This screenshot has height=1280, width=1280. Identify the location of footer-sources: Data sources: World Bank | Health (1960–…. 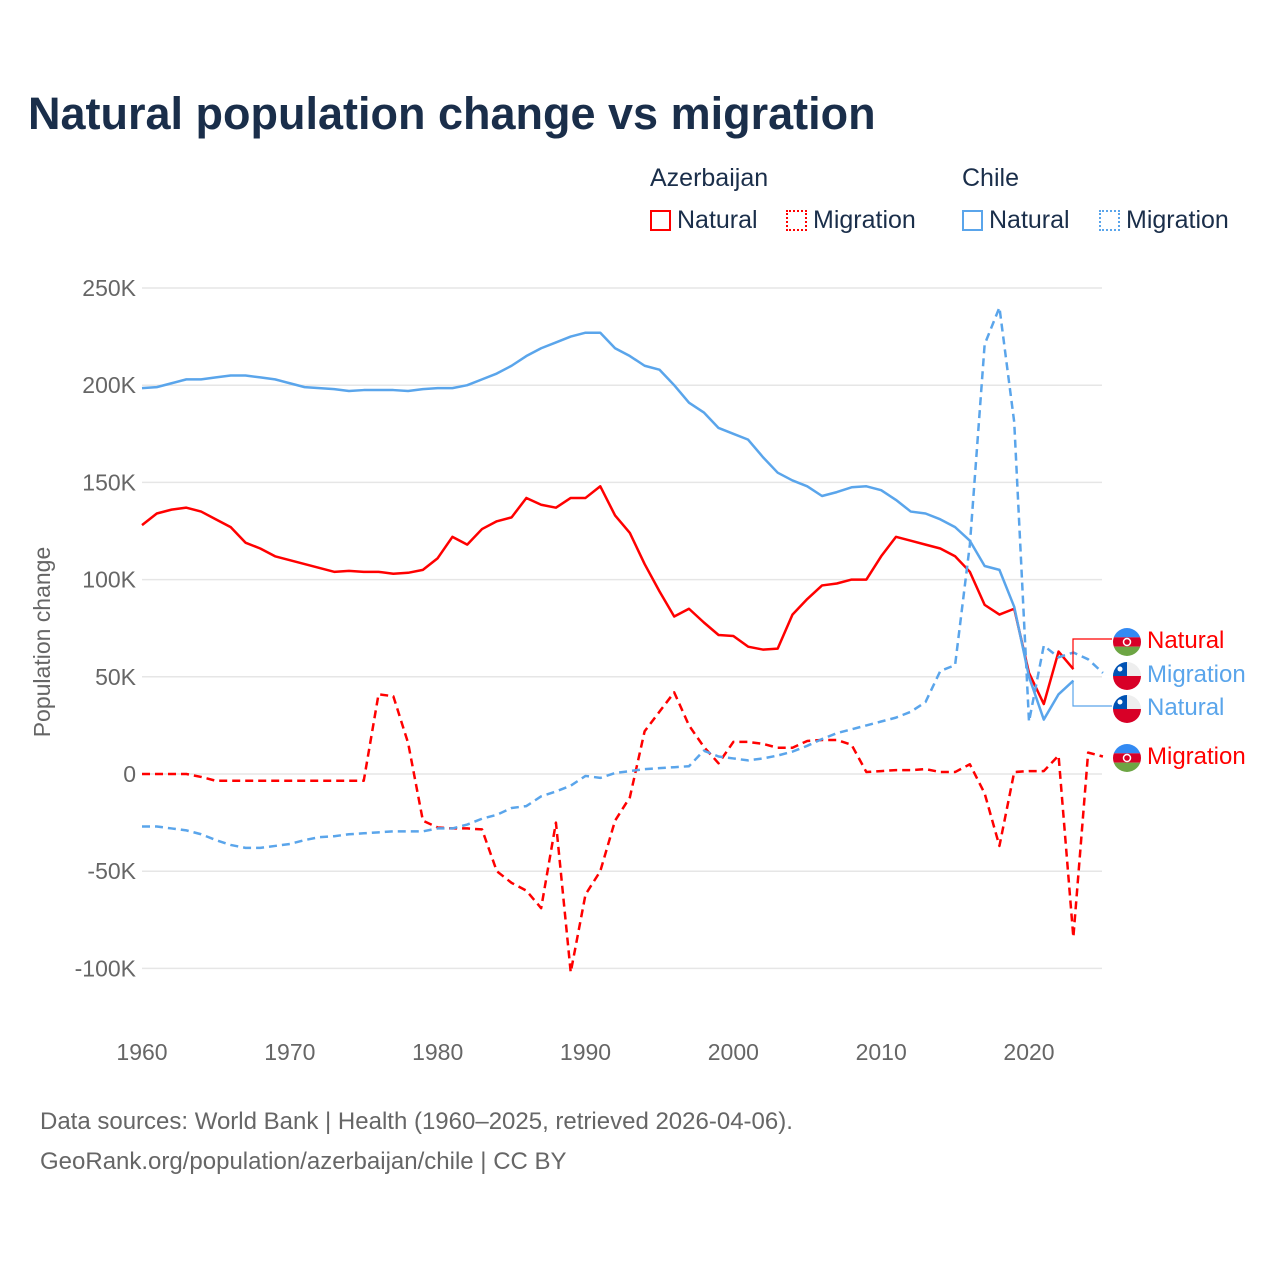
(416, 1121).